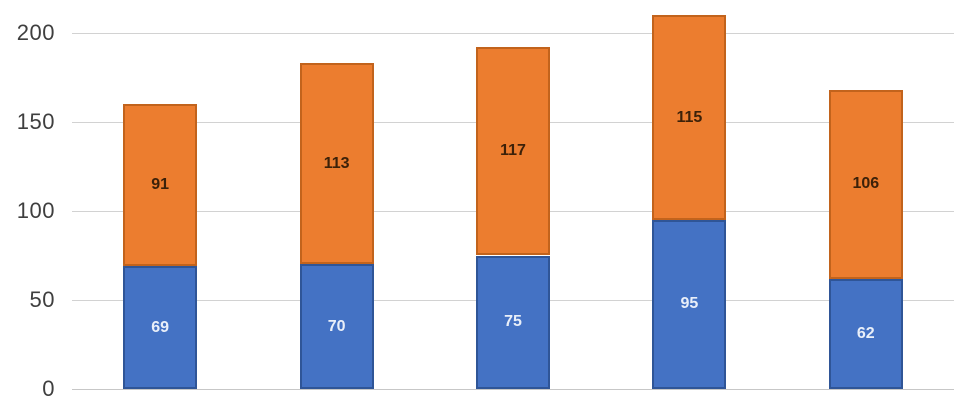 The width and height of the screenshot is (978, 400). I want to click on data-label-bottom-blue-4: 95, so click(689, 304).